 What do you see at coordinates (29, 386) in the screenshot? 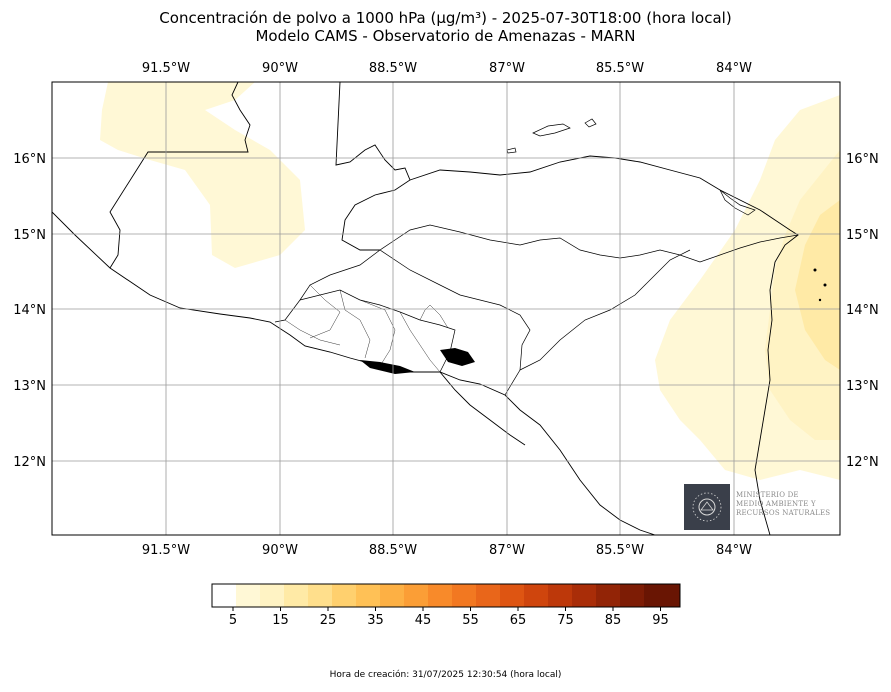
I see `lat-label-left: 13°N` at bounding box center [29, 386].